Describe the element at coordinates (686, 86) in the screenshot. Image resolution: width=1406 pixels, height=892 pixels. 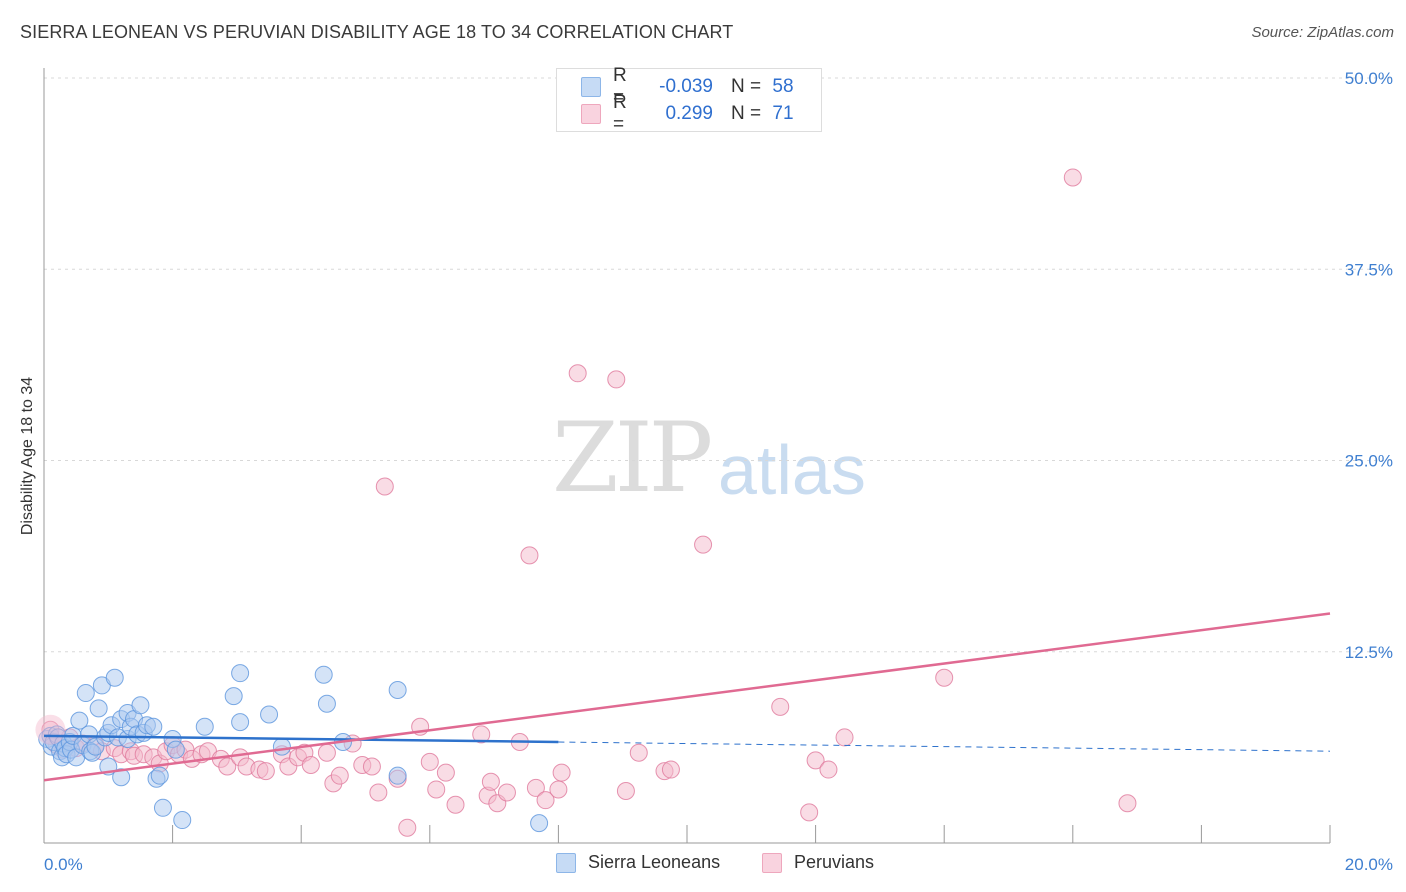
I see `legend-r-value: -0.039` at that location.